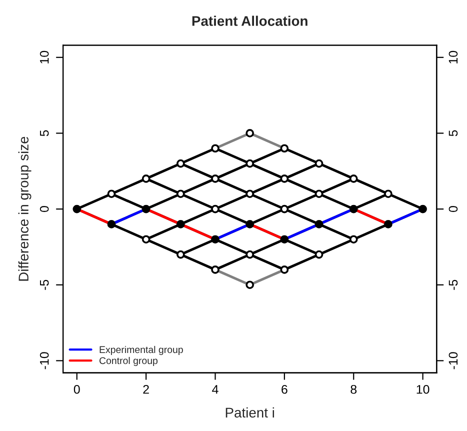 The width and height of the screenshot is (467, 431). I want to click on x-tick-label: 8, so click(353, 389).